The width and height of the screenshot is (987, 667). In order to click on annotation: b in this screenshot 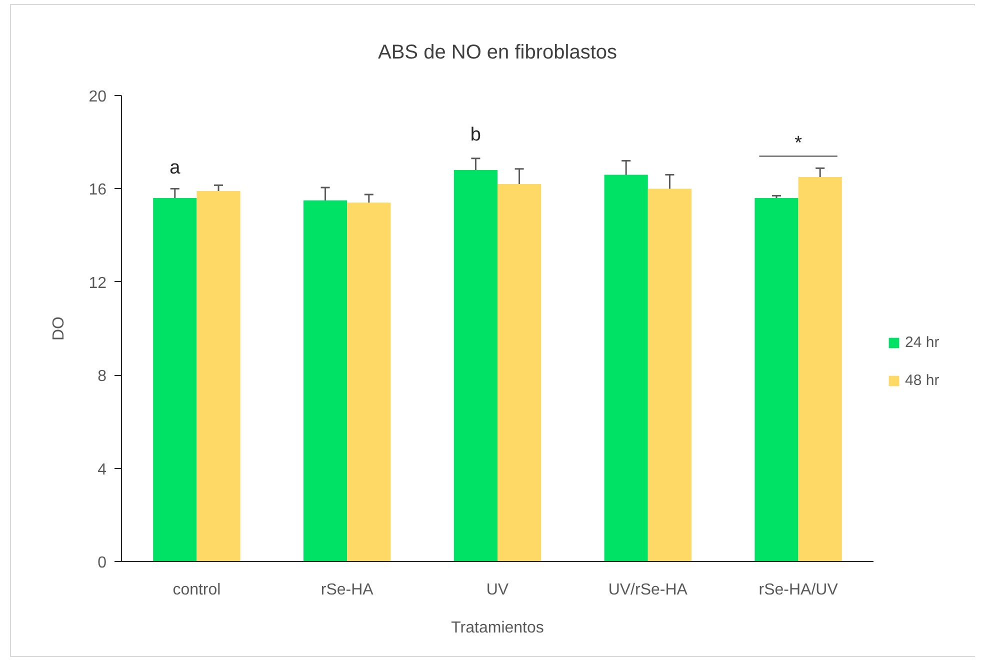, I will do `click(475, 135)`.